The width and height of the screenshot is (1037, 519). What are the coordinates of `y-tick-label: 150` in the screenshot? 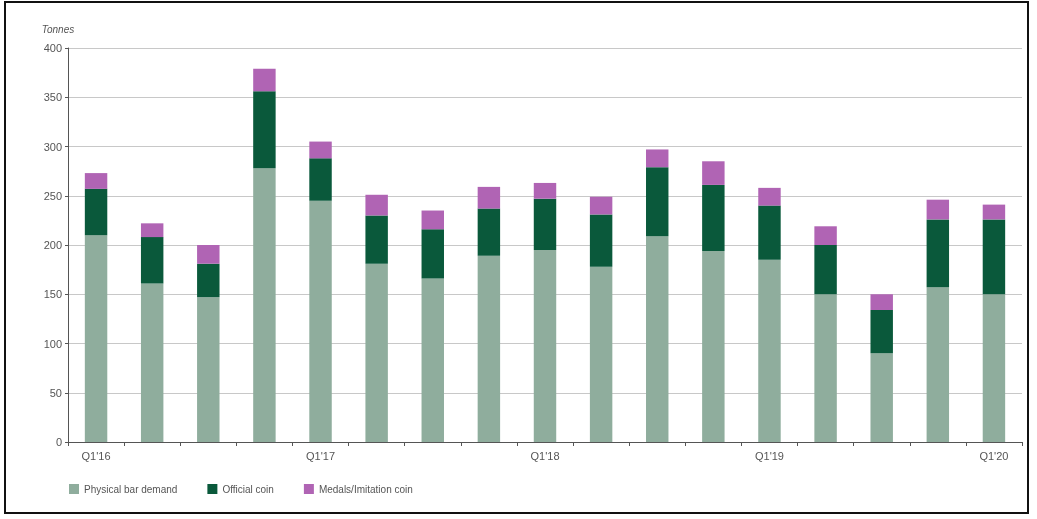 It's located at (52, 294).